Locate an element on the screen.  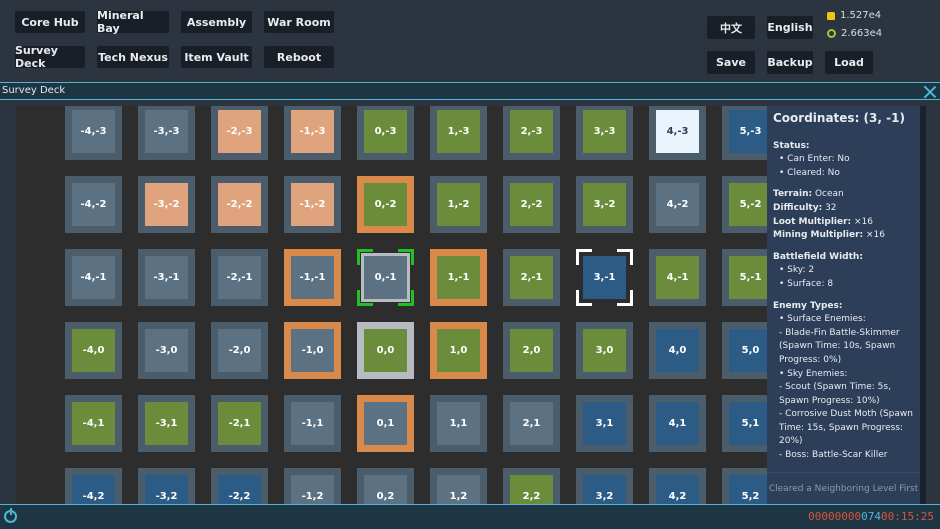
assembly-button: Assembly is located at coordinates (216, 22).